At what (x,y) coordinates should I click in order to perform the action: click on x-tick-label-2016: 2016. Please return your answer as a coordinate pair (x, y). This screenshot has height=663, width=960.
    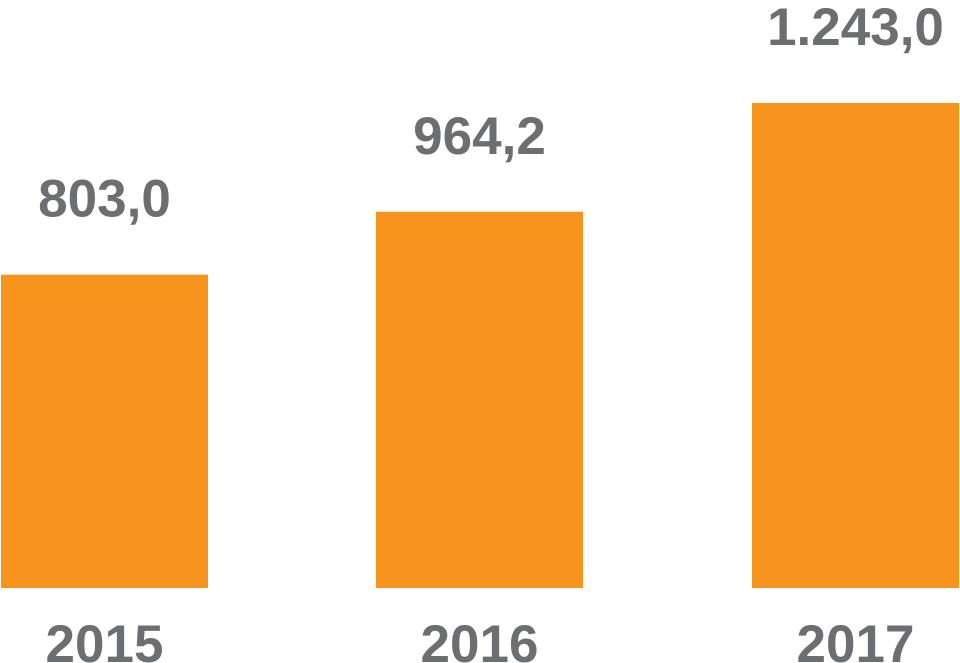
    Looking at the image, I should click on (480, 639).